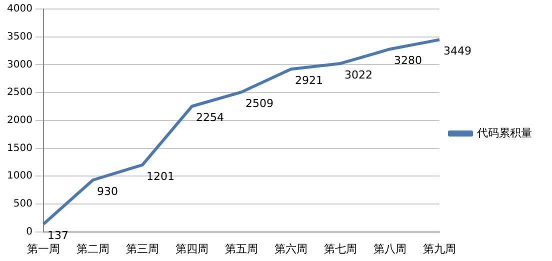 The height and width of the screenshot is (261, 552). What do you see at coordinates (57, 235) in the screenshot?
I see `data-label: 137` at bounding box center [57, 235].